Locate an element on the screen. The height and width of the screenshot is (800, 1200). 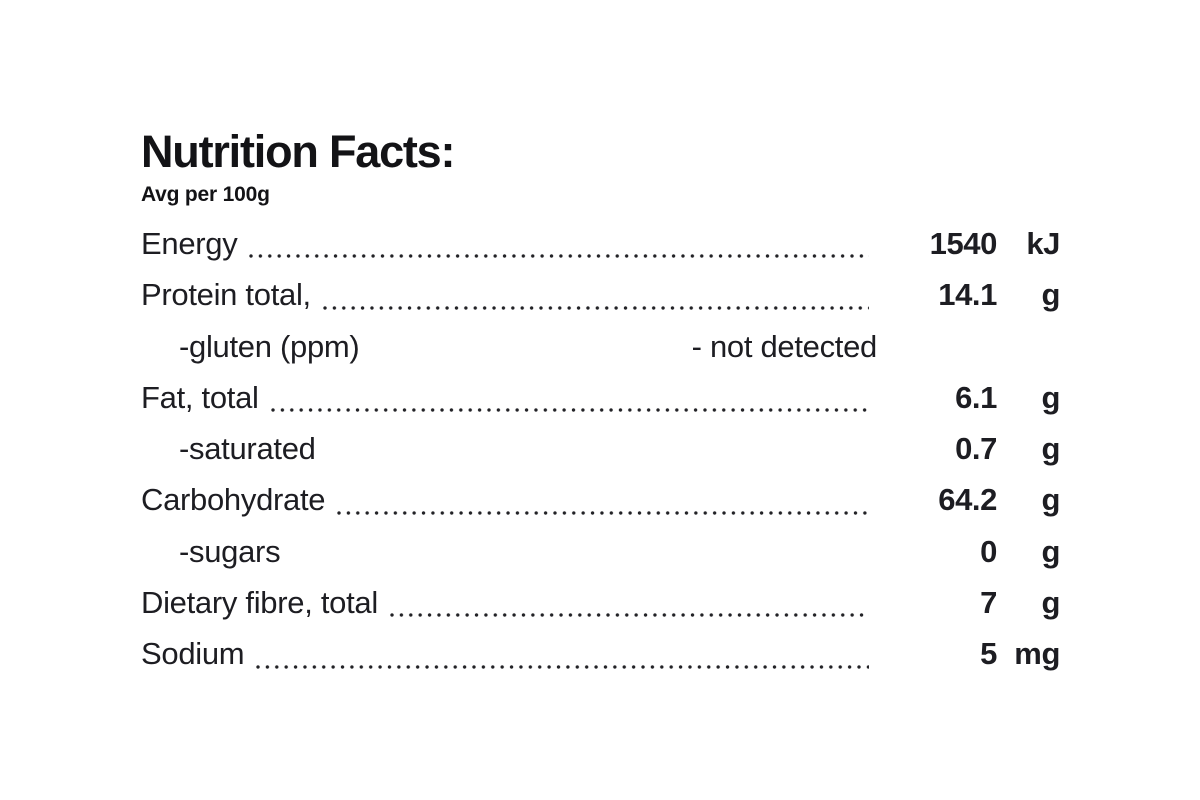
nutrient-label: -sugars is located at coordinates (230, 551).